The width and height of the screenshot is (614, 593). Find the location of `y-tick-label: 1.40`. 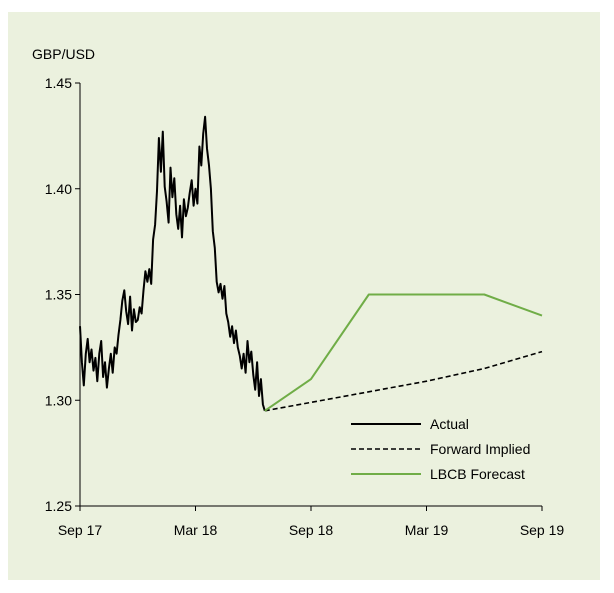

y-tick-label: 1.40 is located at coordinates (58, 189).